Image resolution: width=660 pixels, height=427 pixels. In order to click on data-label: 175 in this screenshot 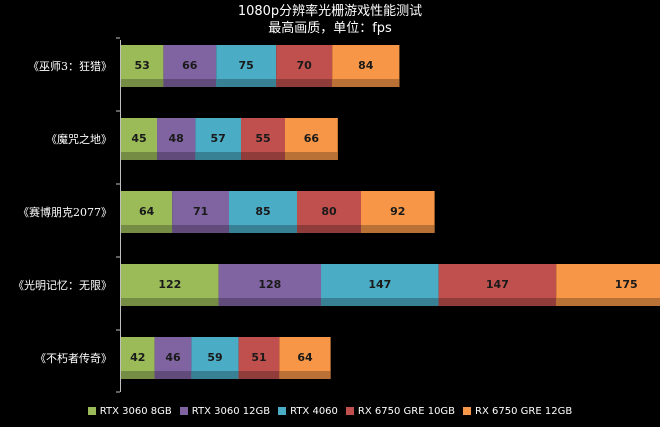, I will do `click(626, 284)`.